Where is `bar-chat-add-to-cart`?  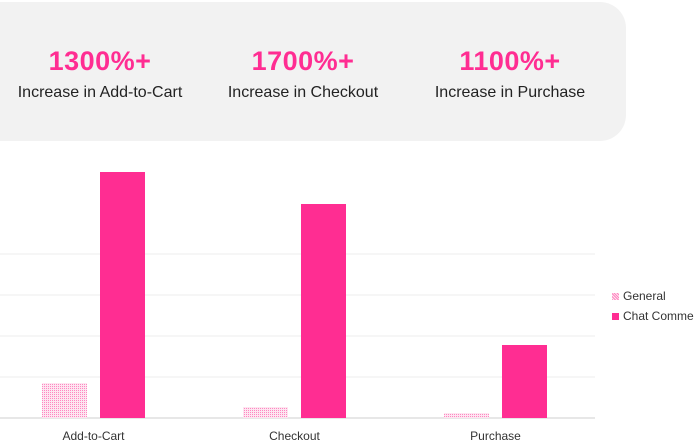
bar-chat-add-to-cart is located at coordinates (122, 295).